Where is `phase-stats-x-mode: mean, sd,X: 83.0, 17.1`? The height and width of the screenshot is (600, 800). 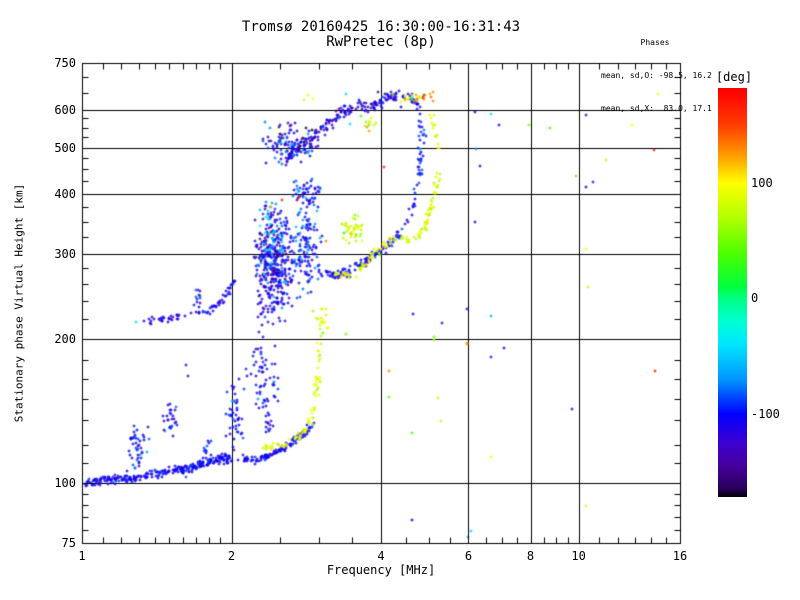 phase-stats-x-mode: mean, sd,X: 83.0, 17.1 is located at coordinates (656, 108).